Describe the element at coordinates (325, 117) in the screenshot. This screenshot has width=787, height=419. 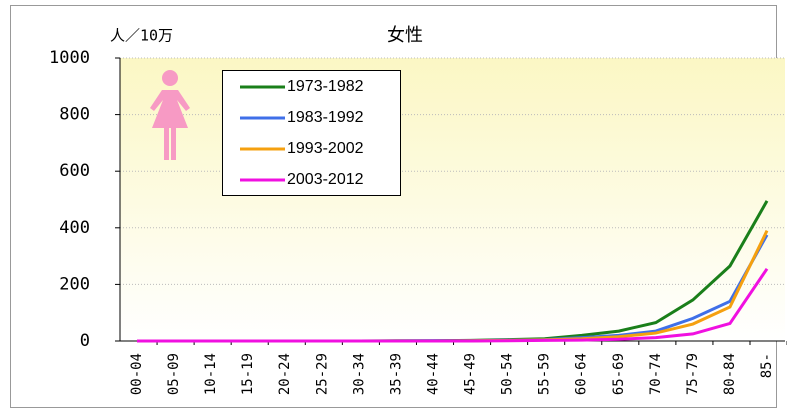
I see `legend-label: 1983-1992` at that location.